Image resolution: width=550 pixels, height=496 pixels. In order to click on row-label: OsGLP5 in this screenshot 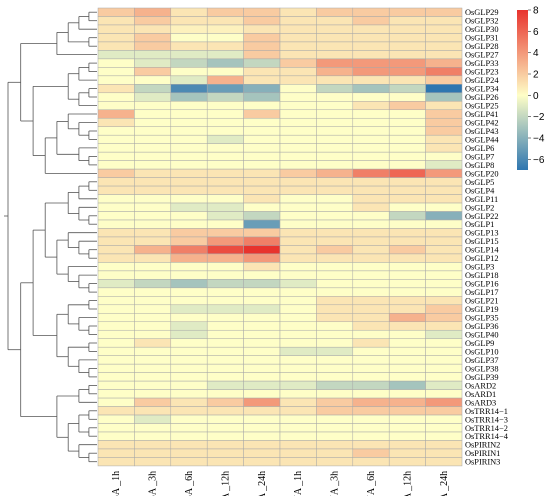, I will do `click(479, 182)`.